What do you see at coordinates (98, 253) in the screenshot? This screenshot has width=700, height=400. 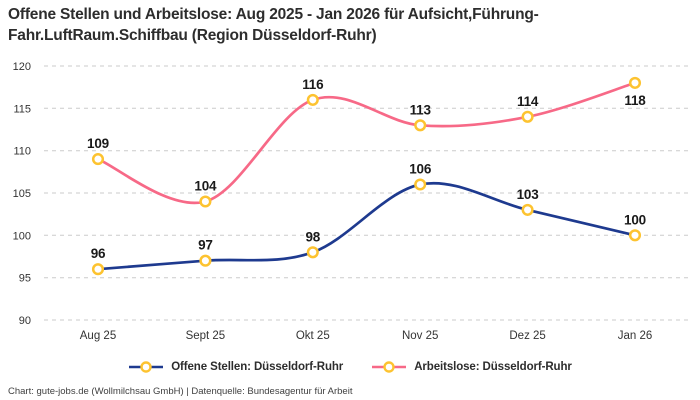 I see `data-point-label: 96` at bounding box center [98, 253].